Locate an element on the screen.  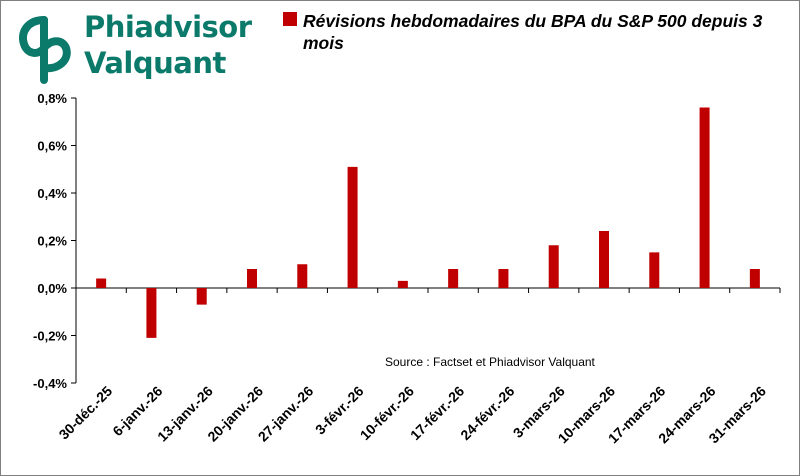
y-tick-label: 0,0% is located at coordinates (52, 288).